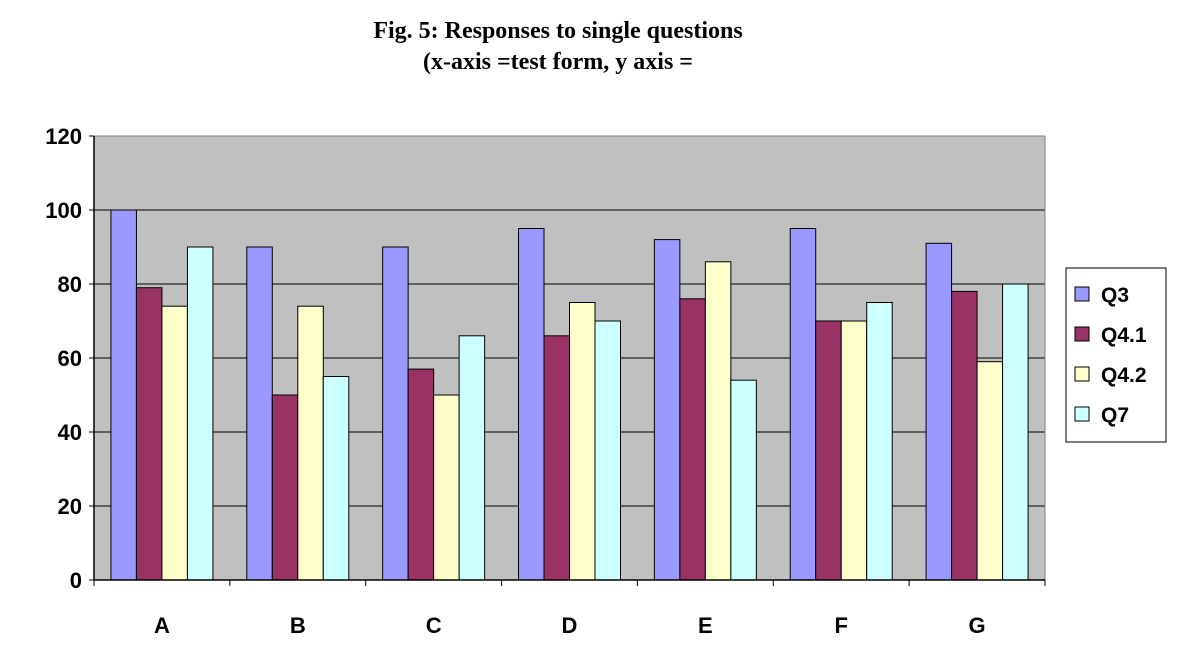  I want to click on x-tick-label: D, so click(570, 625).